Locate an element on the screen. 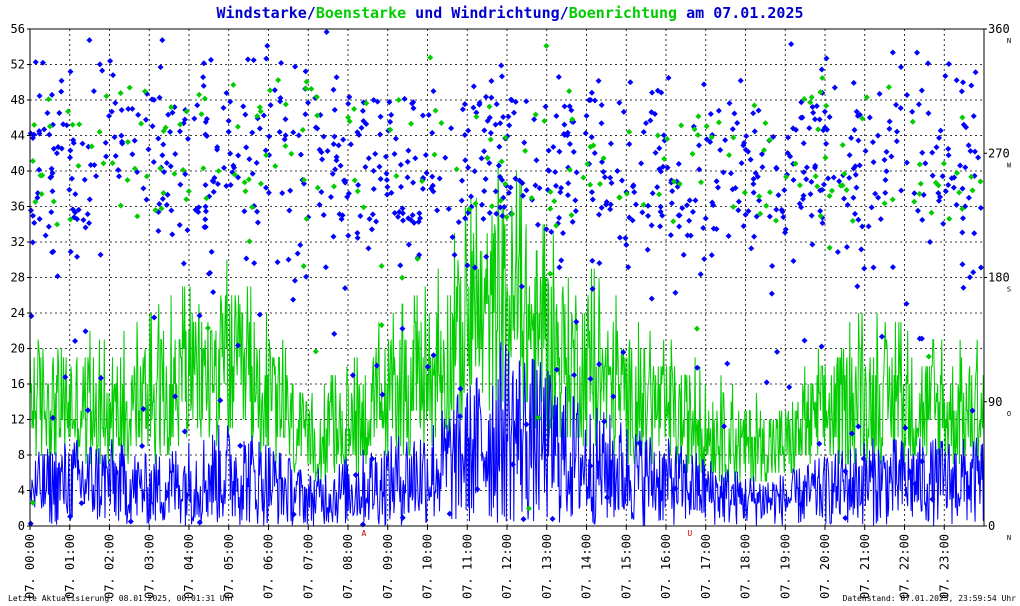 This screenshot has height=606, width=1020. x-tick-label: 07. 16:00 is located at coordinates (666, 566).